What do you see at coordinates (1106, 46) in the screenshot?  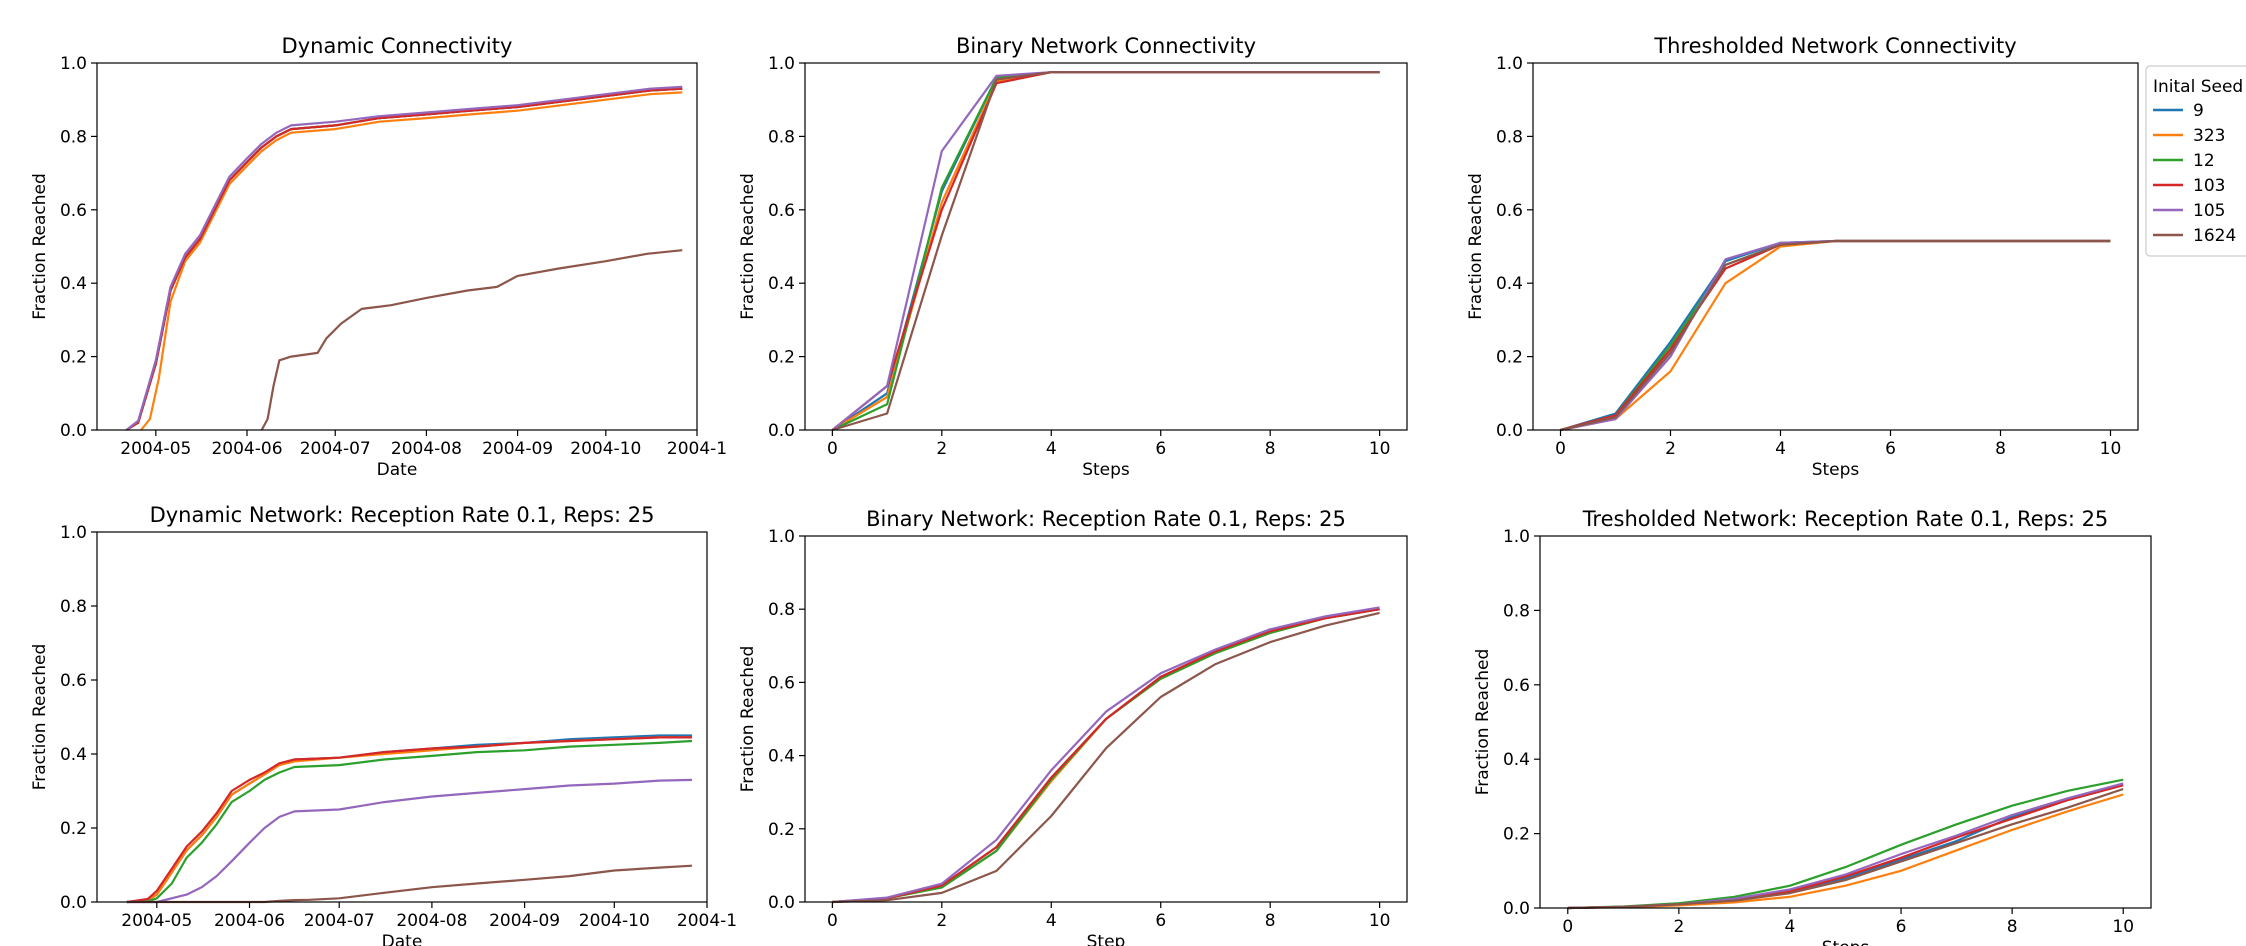 I see `chart-title: Binary Network Connectivity` at bounding box center [1106, 46].